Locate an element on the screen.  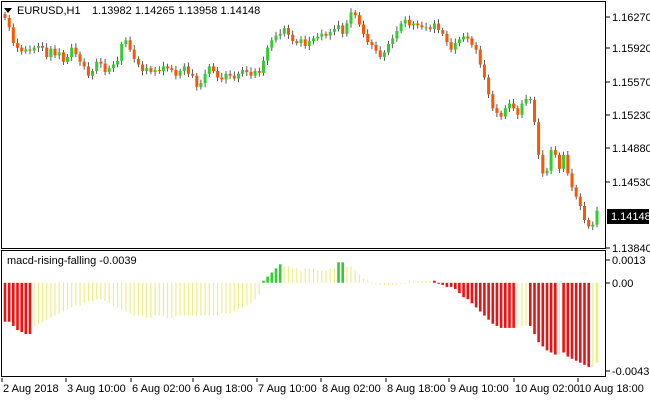
time-tick: 3 Aug 10:00 is located at coordinates (96, 389).